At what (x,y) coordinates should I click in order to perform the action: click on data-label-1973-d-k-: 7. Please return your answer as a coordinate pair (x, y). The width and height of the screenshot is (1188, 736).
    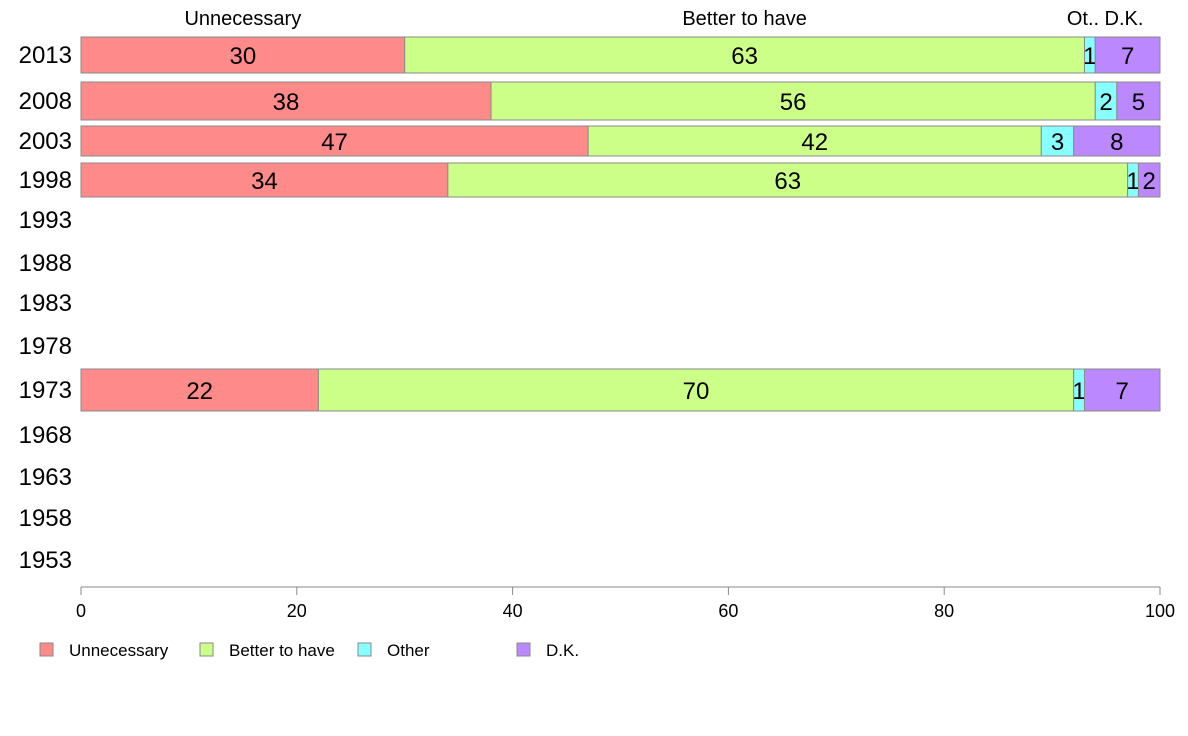
    Looking at the image, I should click on (1122, 391).